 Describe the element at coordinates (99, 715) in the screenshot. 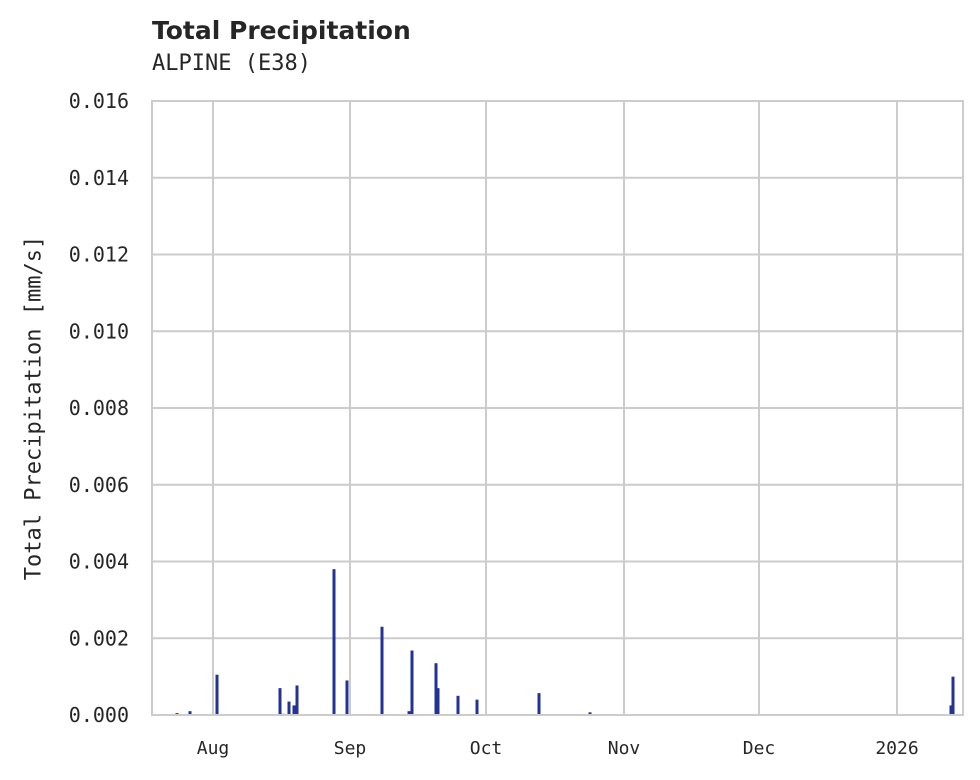

I see `y-tick-label: 0.000` at that location.